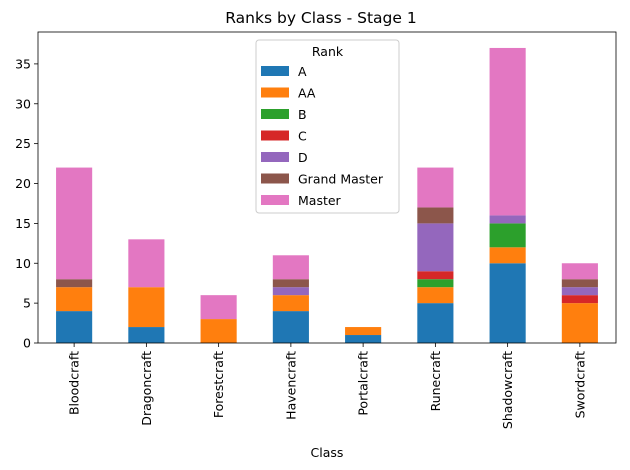 The width and height of the screenshot is (630, 470). What do you see at coordinates (302, 136) in the screenshot?
I see `legend-label: C` at bounding box center [302, 136].